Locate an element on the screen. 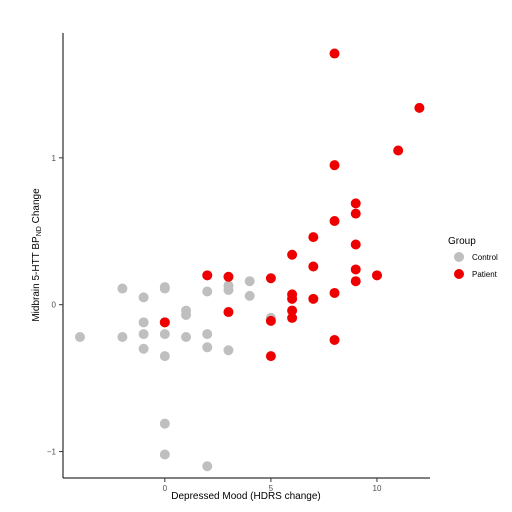 Image resolution: width=512 pixels, height=512 pixels. legend-label-control: Control is located at coordinates (485, 257).